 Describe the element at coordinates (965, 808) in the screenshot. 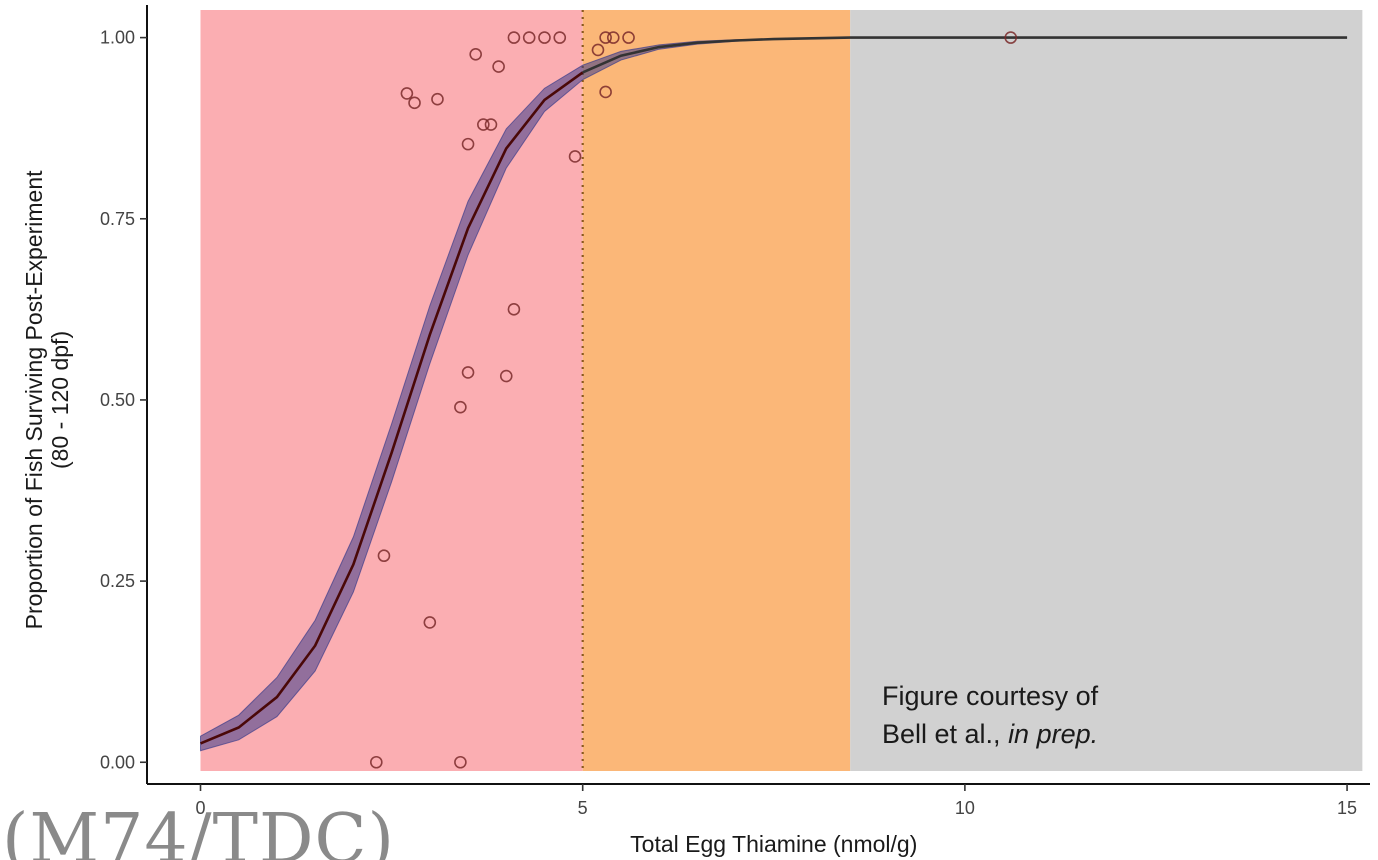

I see `x-tick-label-3: 10` at that location.